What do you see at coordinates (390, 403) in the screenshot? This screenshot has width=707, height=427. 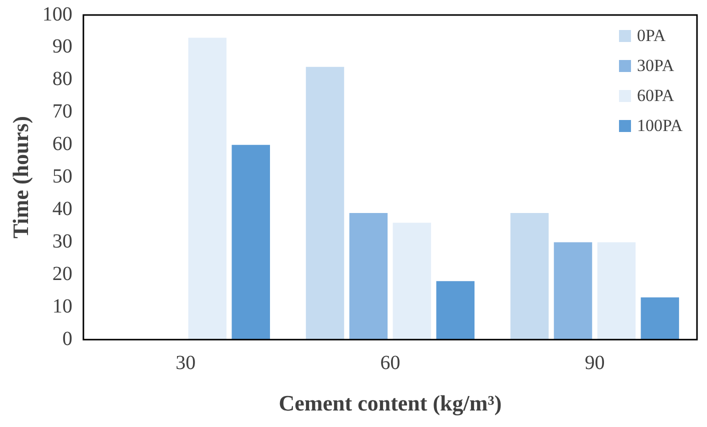 I see `x-axis-title: Cement content (kg/m³)` at bounding box center [390, 403].